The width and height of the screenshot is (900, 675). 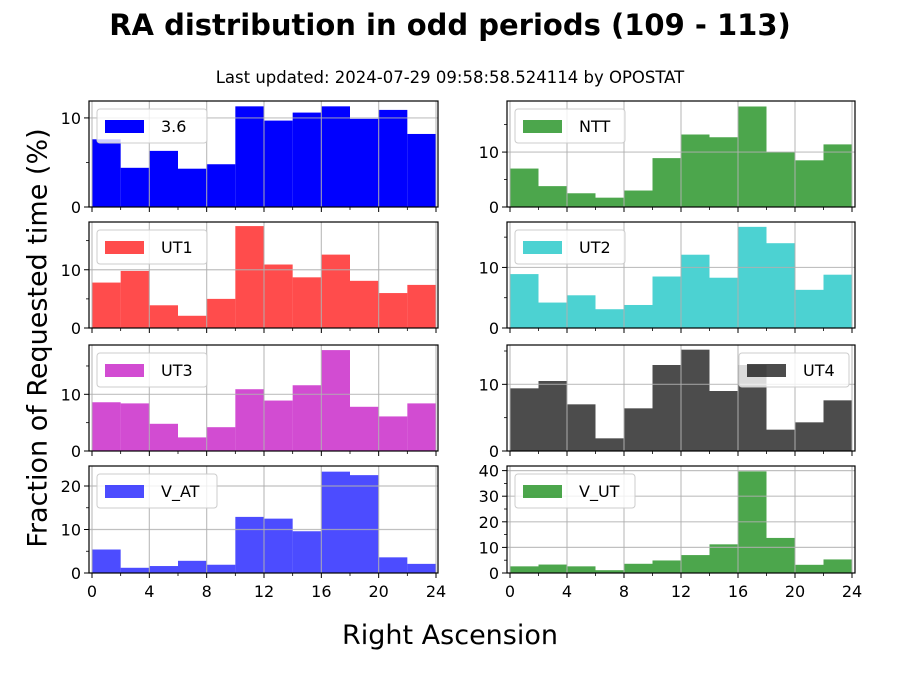 I want to click on panel-ut2: 0 10 UT2, so click(x=667, y=279).